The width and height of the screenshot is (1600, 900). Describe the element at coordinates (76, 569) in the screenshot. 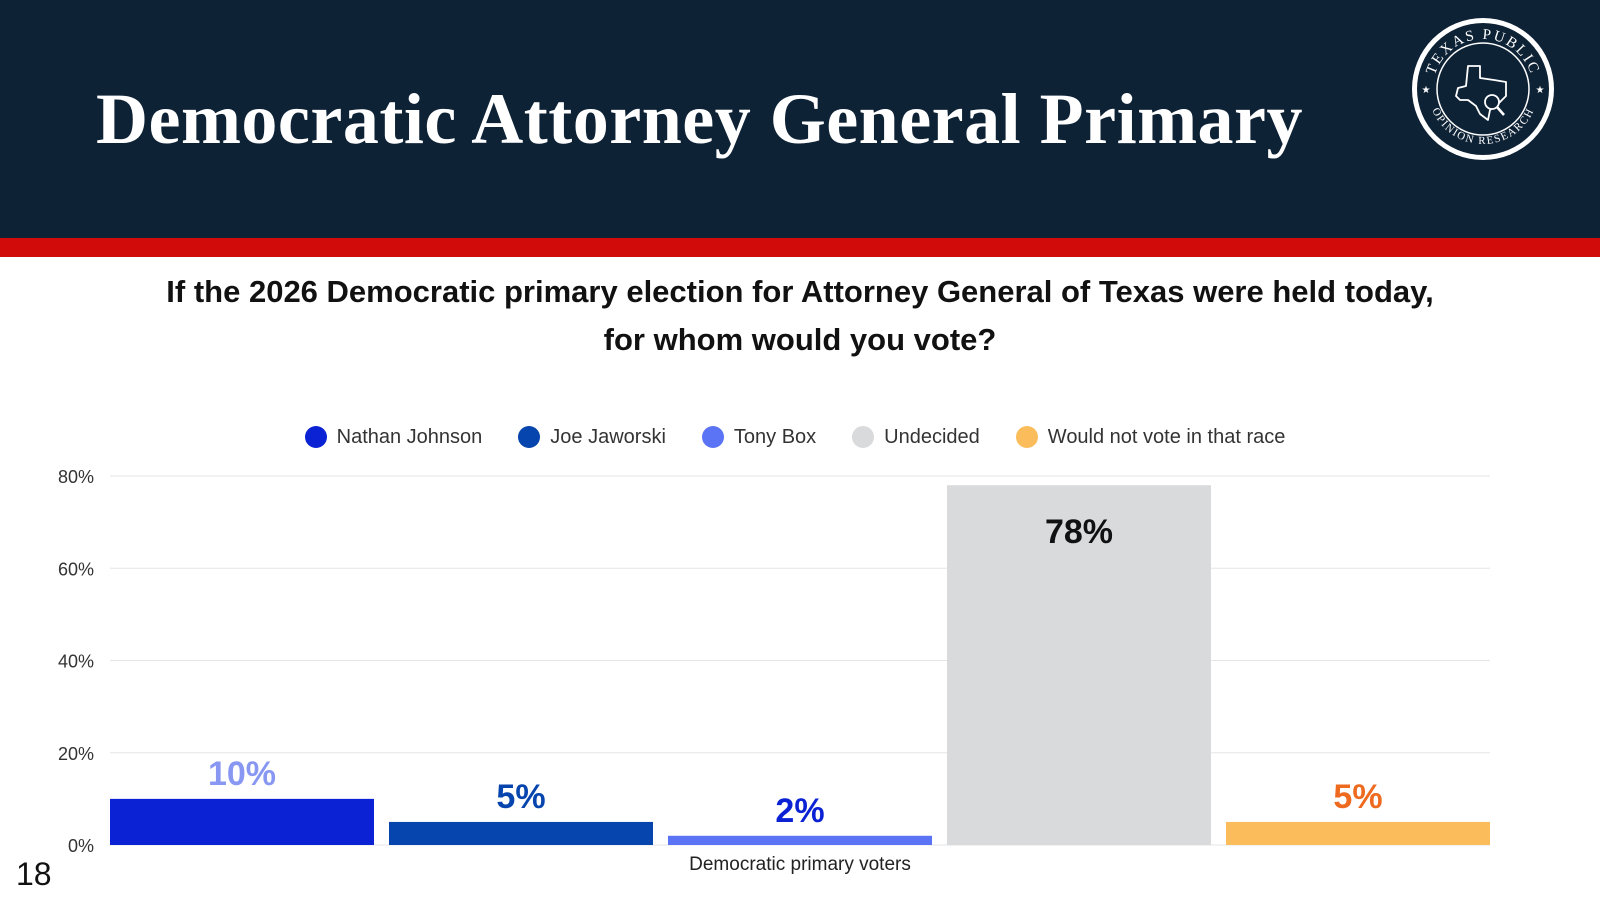

I see `y-tick-label: 60%` at that location.